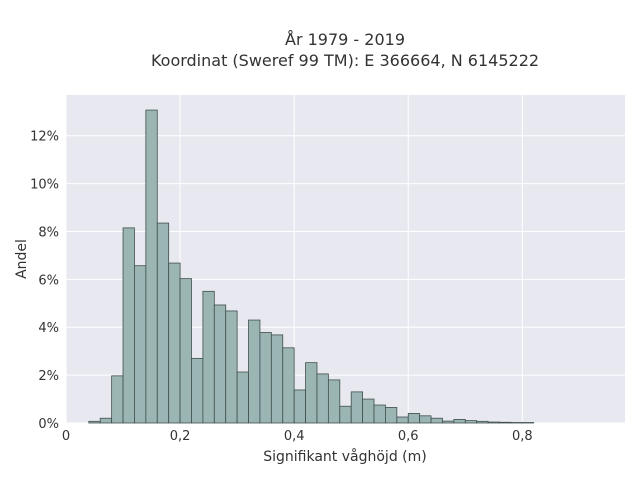  Describe the element at coordinates (180, 436) in the screenshot. I see `x-tick-label: 0,2` at that location.